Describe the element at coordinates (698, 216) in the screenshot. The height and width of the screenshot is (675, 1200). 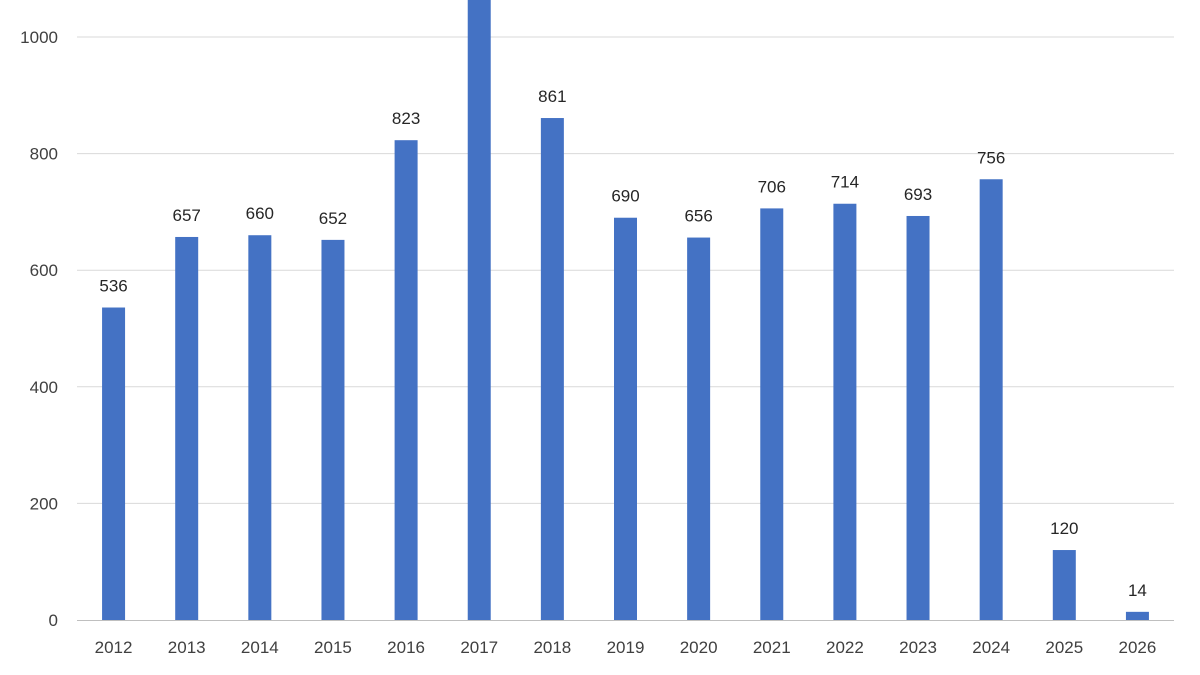
I see `data-label-2020: 656` at that location.